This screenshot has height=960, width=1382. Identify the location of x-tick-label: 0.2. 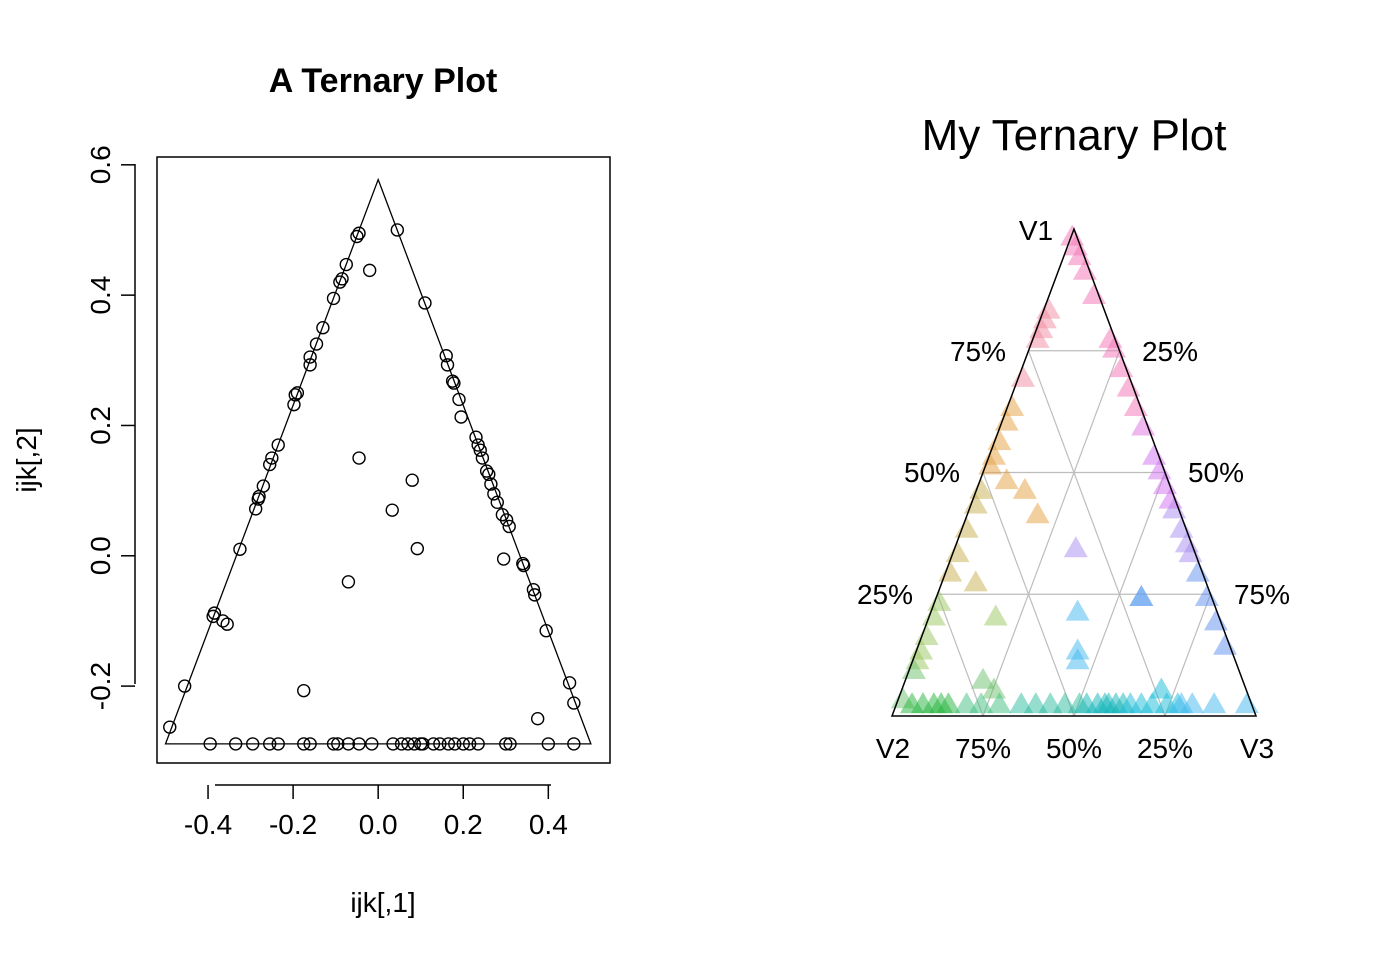
(463, 824).